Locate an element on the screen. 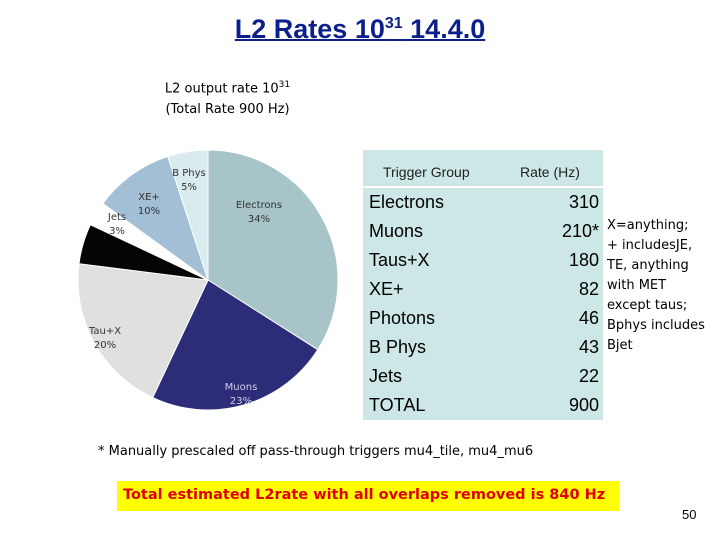 The height and width of the screenshot is (540, 720). table-divider is located at coordinates (483, 187).